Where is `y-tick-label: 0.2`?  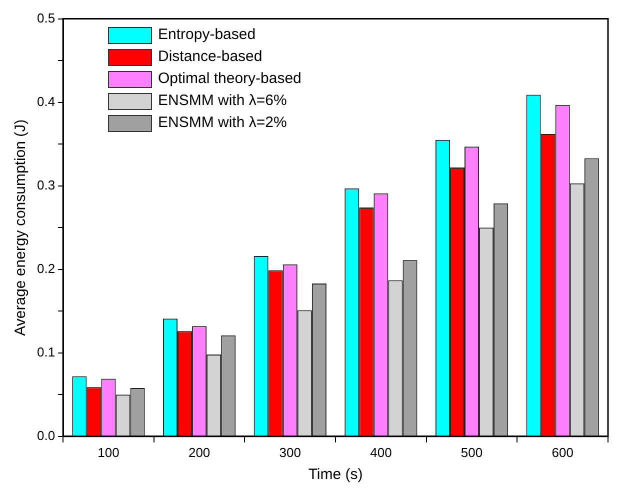 y-tick-label: 0.2 is located at coordinates (46, 268).